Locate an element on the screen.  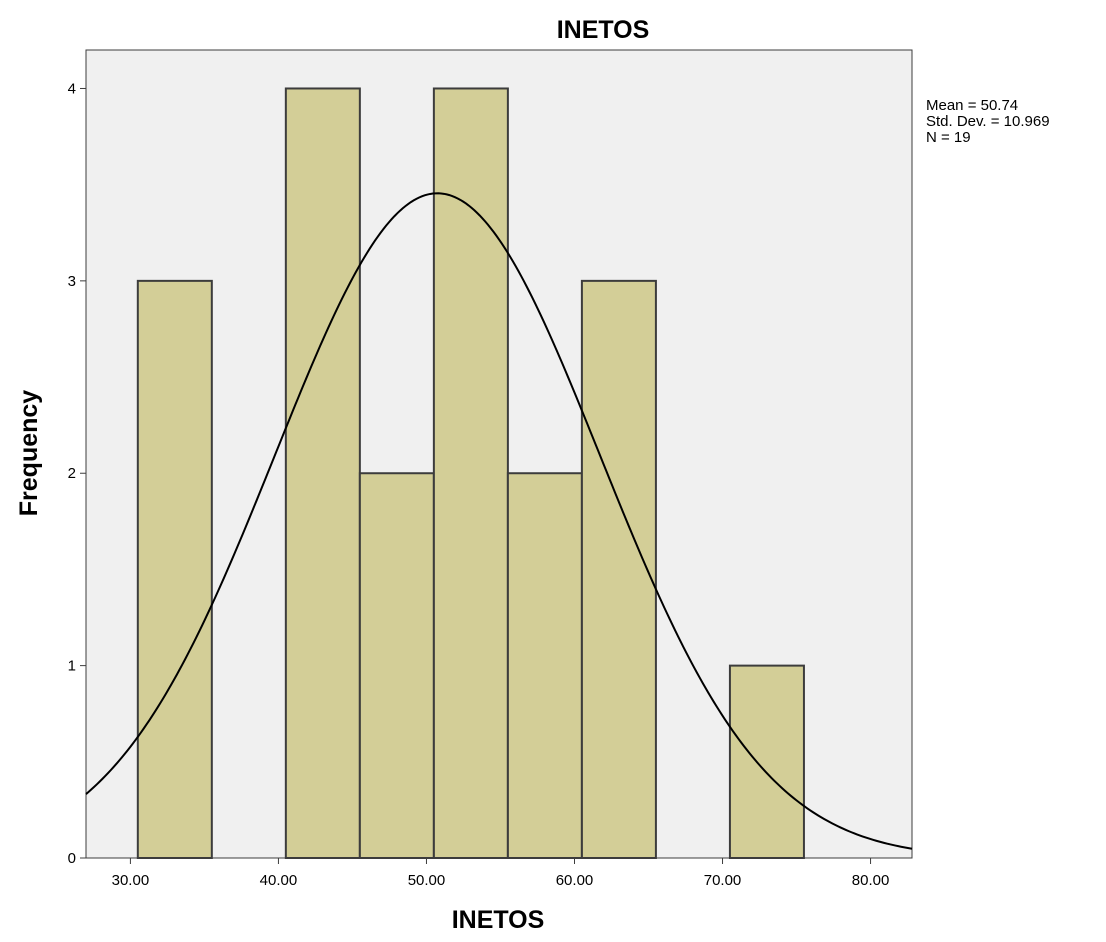
chart-title: INETOS is located at coordinates (603, 30).